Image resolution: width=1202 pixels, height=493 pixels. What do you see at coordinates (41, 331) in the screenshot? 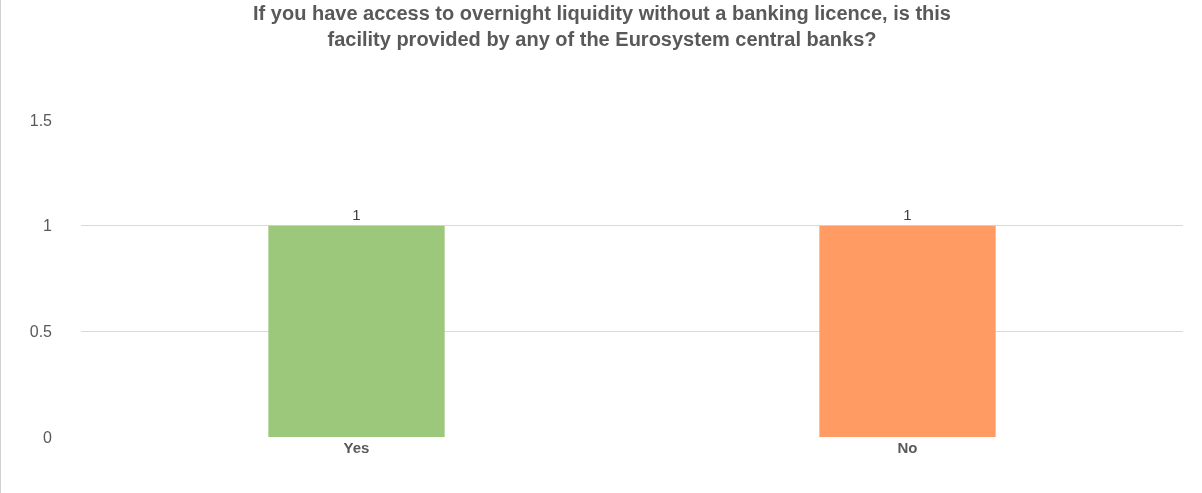
I see `y-tick-label: 0.5` at bounding box center [41, 331].